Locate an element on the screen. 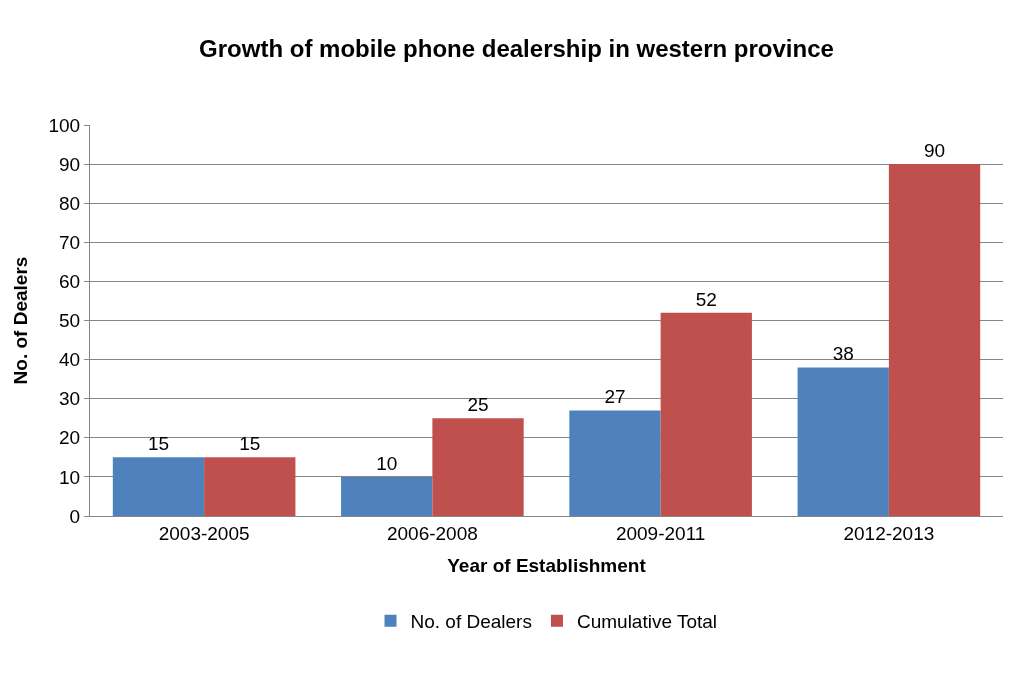 This screenshot has height=696, width=1033. y-tick-label: 0 is located at coordinates (75, 516).